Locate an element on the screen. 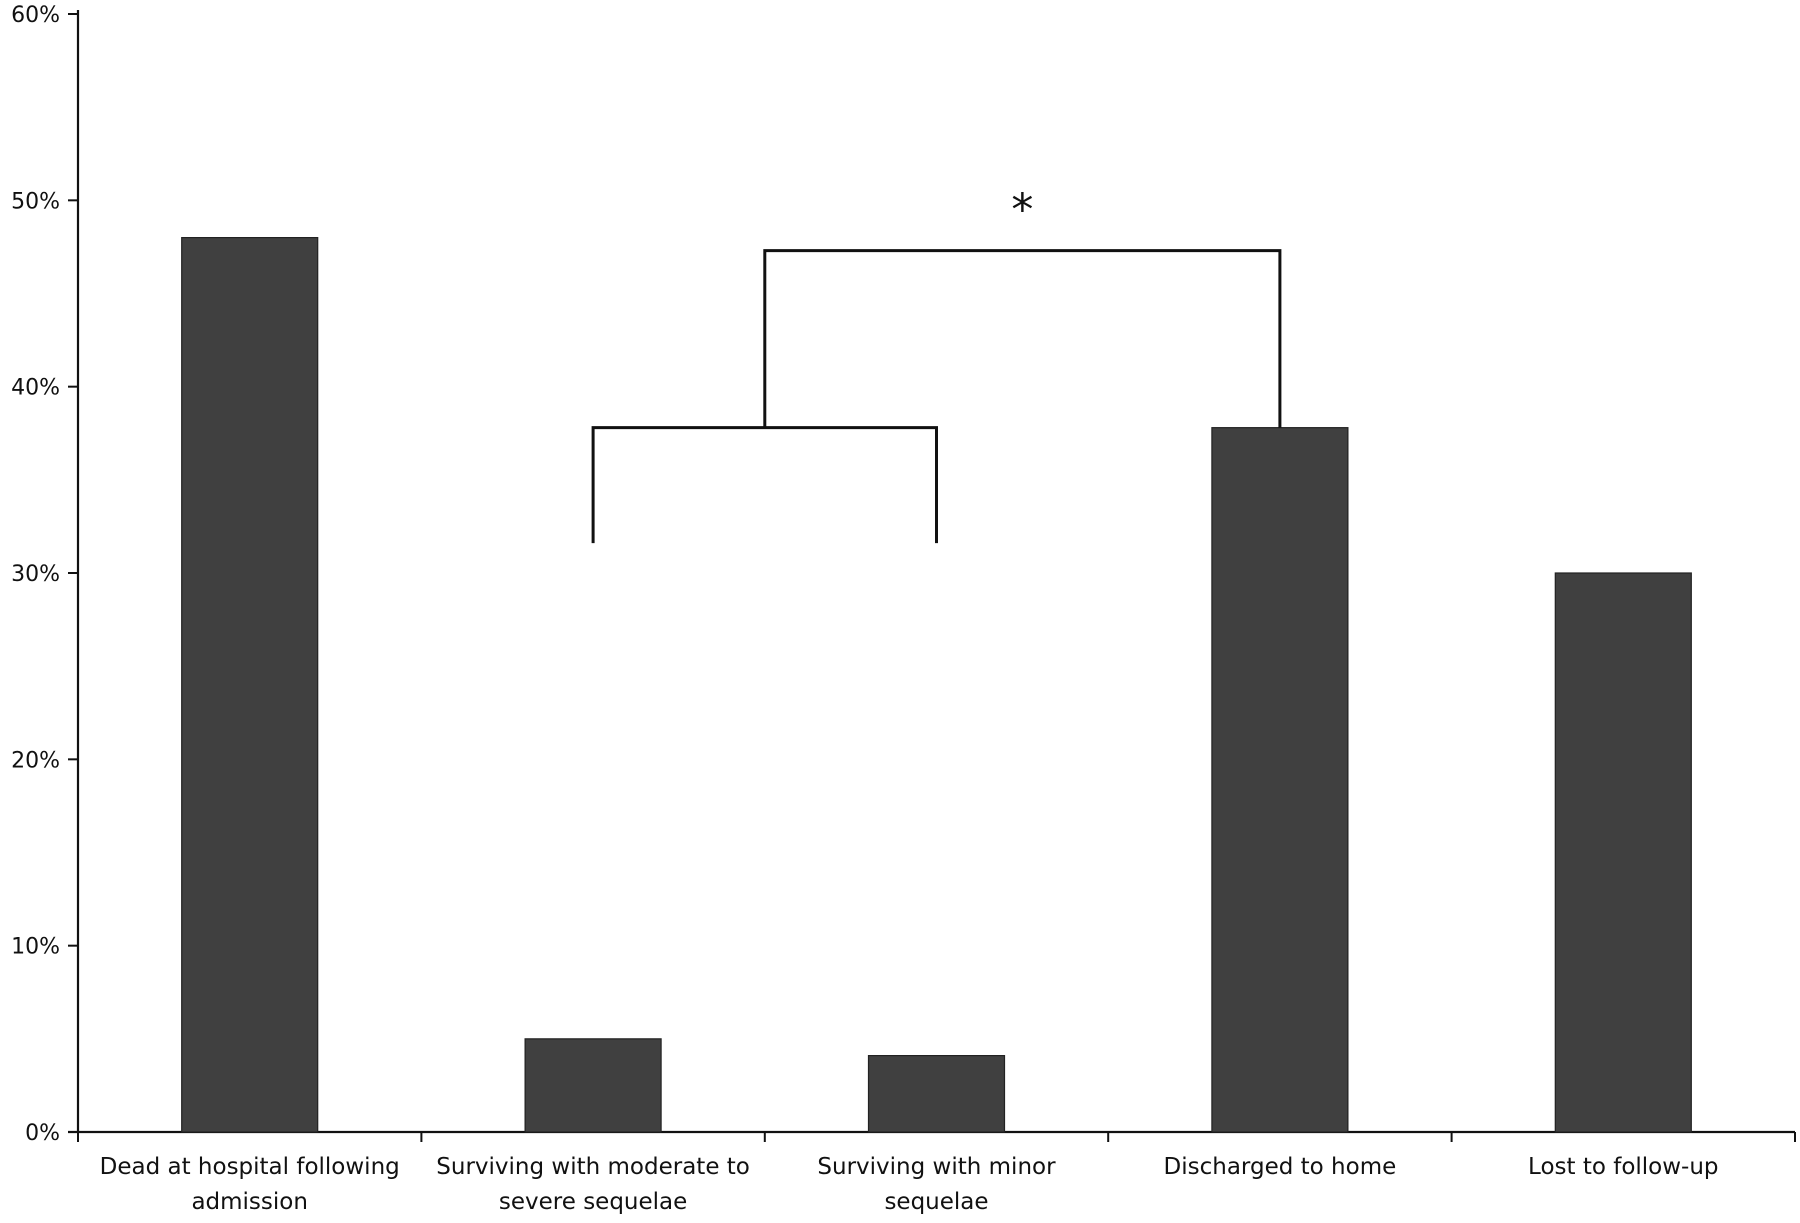 The width and height of the screenshot is (1800, 1223). outer-bracket is located at coordinates (1022, 338).